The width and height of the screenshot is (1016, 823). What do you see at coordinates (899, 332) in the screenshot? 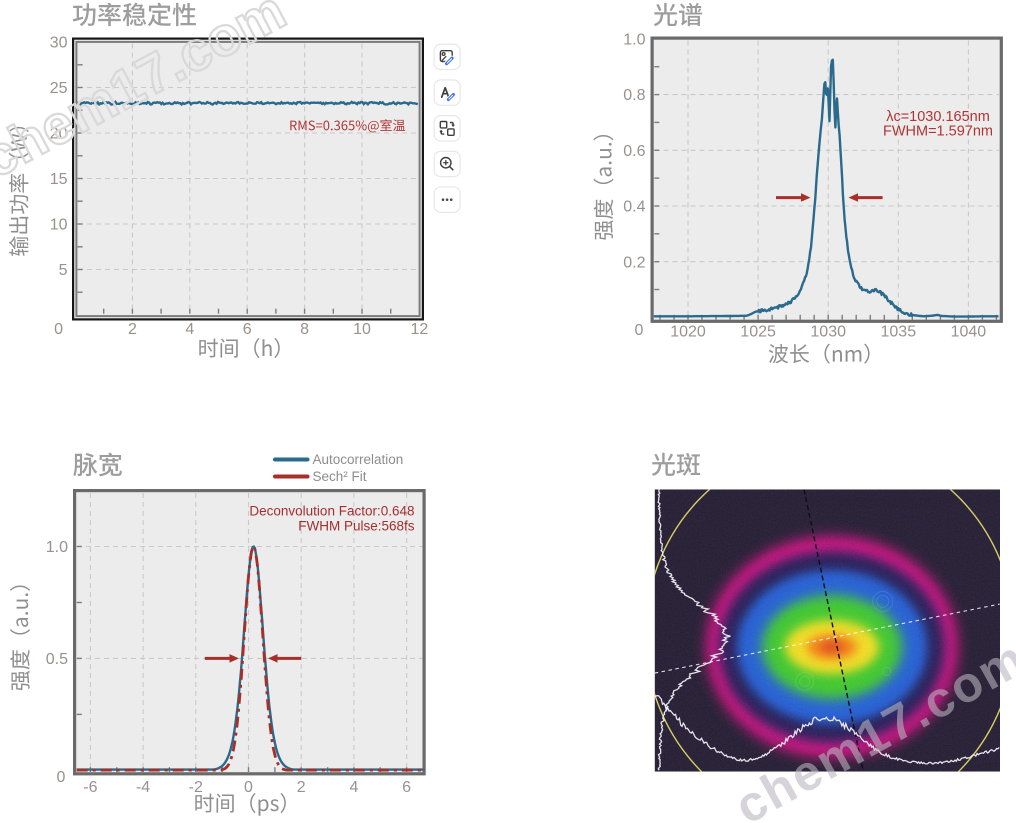
I see `svg-text: 1035` at bounding box center [899, 332].